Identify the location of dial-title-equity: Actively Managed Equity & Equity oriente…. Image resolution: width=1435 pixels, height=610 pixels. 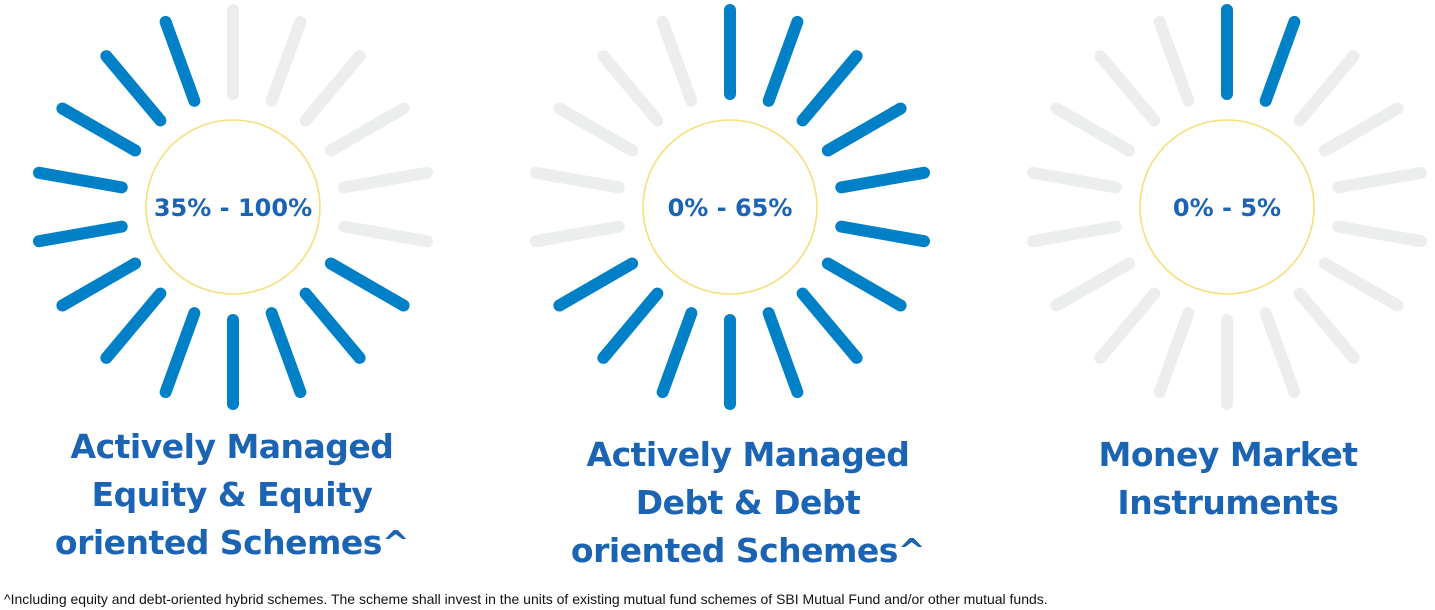
(232, 495).